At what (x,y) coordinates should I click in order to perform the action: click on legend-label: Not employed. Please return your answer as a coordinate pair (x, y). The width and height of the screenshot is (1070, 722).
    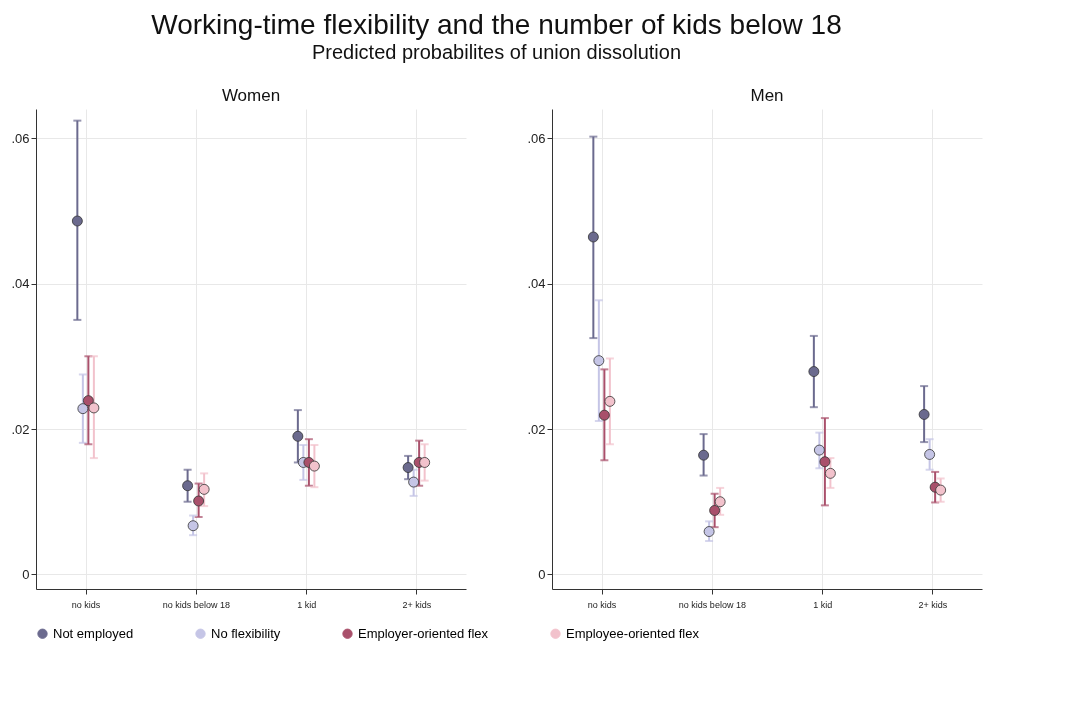
    Looking at the image, I should click on (93, 633).